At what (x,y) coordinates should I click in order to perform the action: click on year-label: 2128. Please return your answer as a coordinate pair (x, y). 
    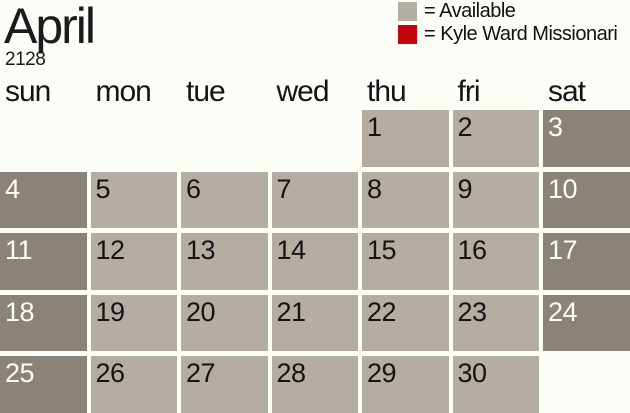
    Looking at the image, I should click on (25, 59).